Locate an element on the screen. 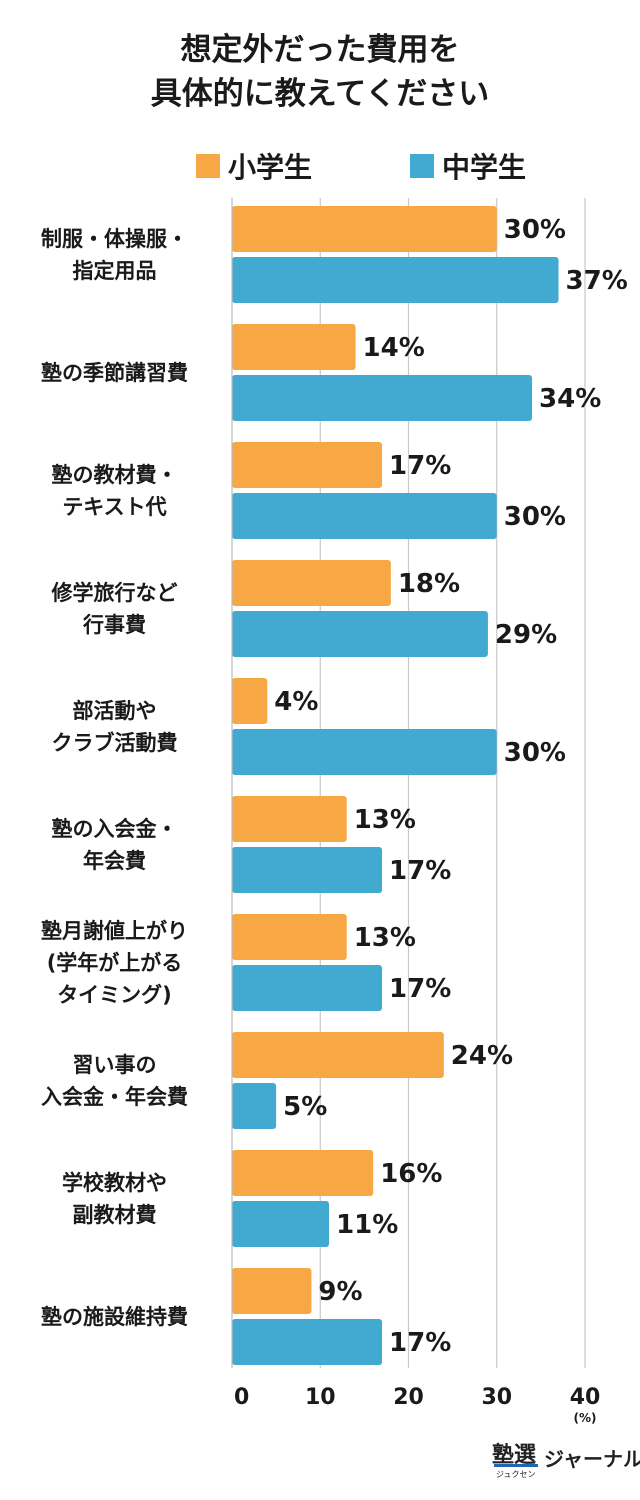 This screenshot has width=640, height=1500. x-tick-label-0: 0 is located at coordinates (241, 1397).